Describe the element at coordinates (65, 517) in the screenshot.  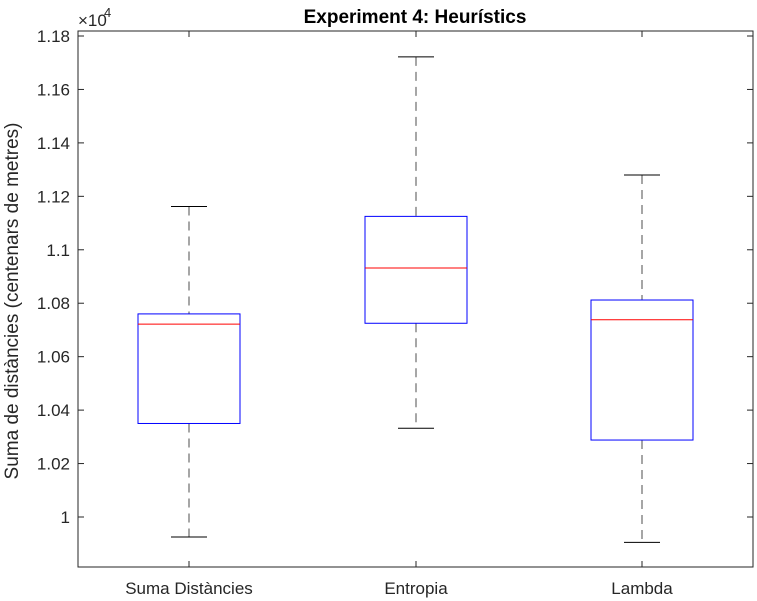
I see `y-tick-label: 1` at that location.